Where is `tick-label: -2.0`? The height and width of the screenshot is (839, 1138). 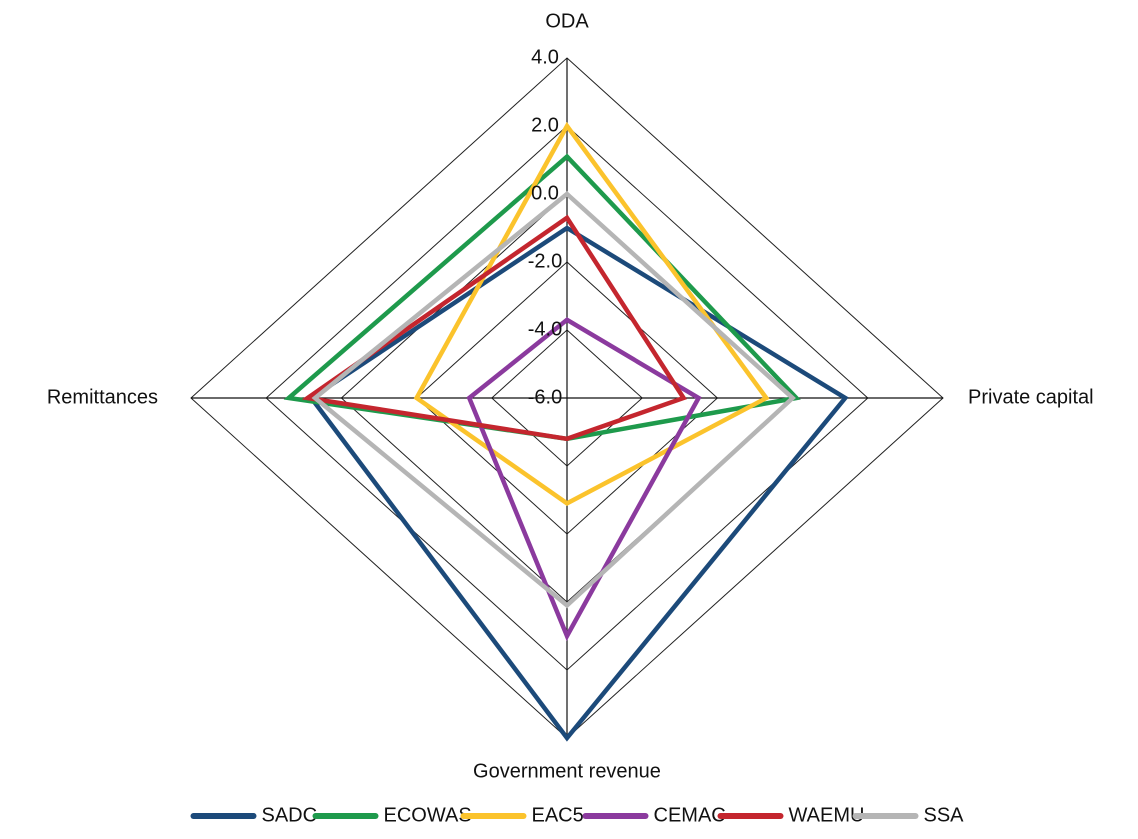
tick-label: -2.0 is located at coordinates (545, 261).